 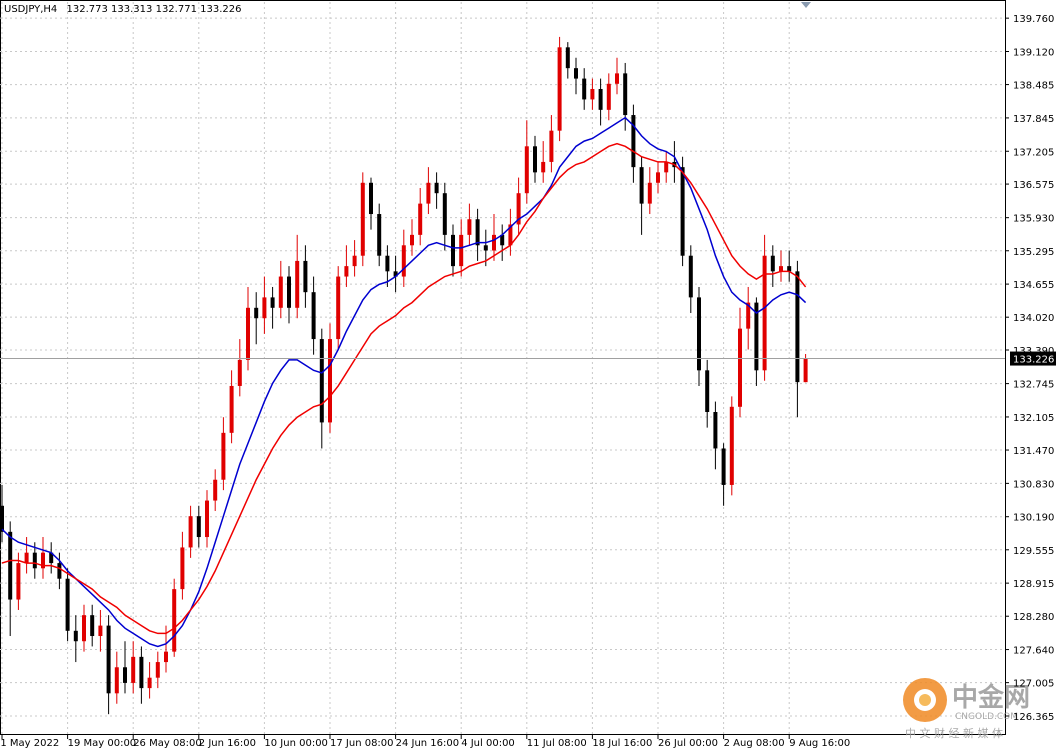 What do you see at coordinates (220, 9) in the screenshot?
I see `info-close: 133.226` at bounding box center [220, 9].